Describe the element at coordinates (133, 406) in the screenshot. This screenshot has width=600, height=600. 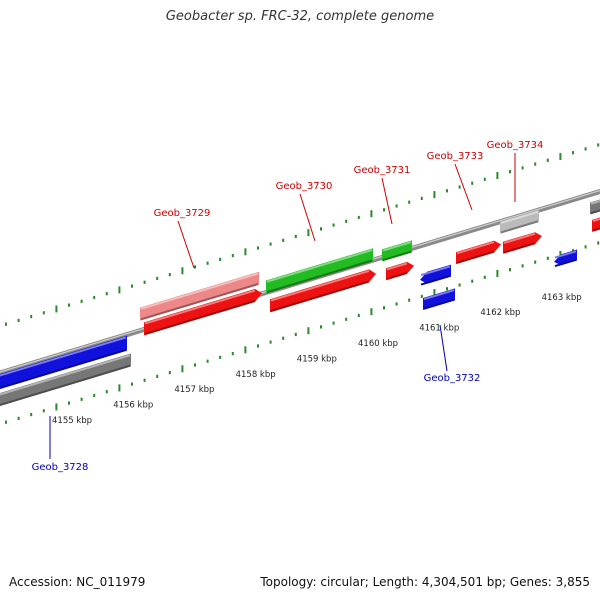
I see `scale-label: 4156 kbp` at that location.